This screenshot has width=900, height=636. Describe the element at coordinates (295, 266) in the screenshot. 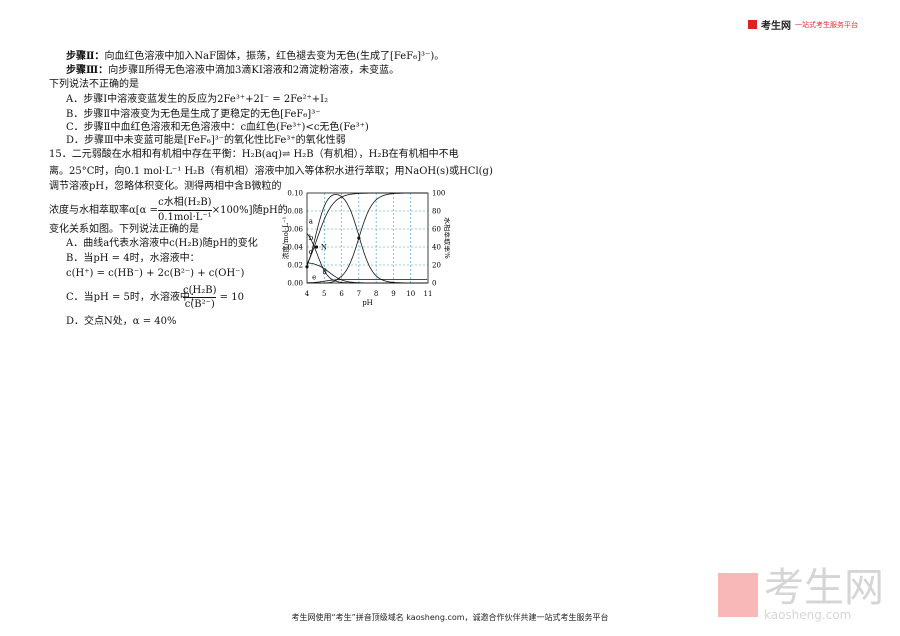

I see `y-left-tick-label: 0.02` at that location.